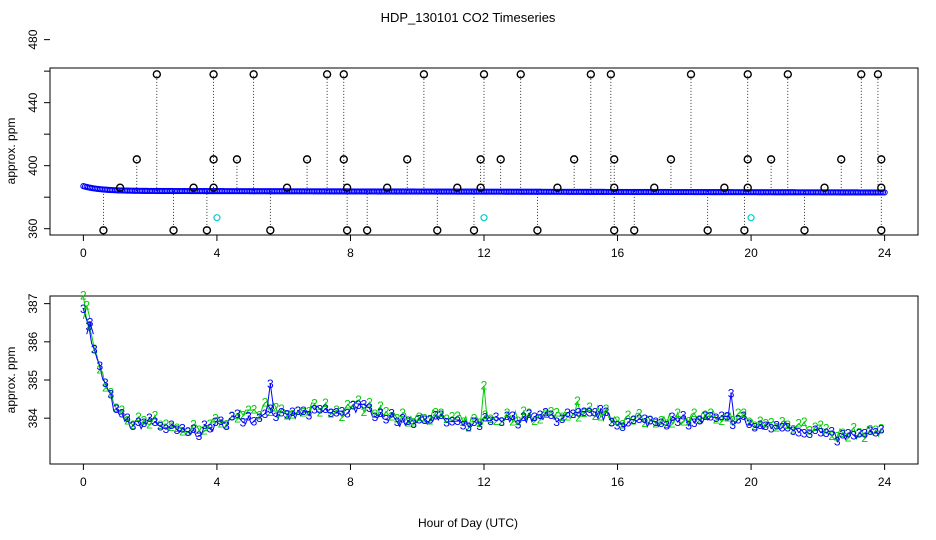 The width and height of the screenshot is (936, 540). Describe the element at coordinates (468, 523) in the screenshot. I see `x-axis-label-bottom: Hour of Day (UTC)` at that location.